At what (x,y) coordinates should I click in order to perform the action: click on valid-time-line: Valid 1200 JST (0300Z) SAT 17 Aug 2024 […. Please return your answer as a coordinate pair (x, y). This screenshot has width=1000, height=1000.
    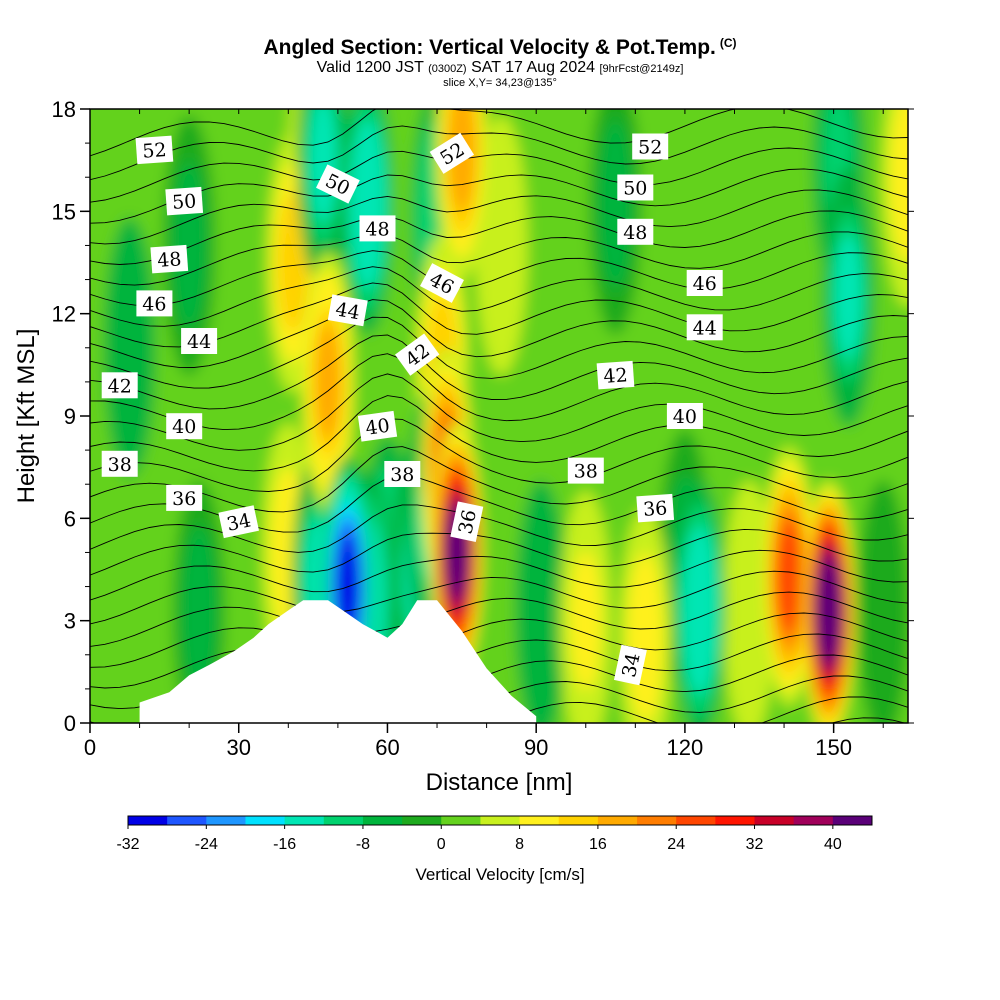
    Looking at the image, I should click on (500, 68).